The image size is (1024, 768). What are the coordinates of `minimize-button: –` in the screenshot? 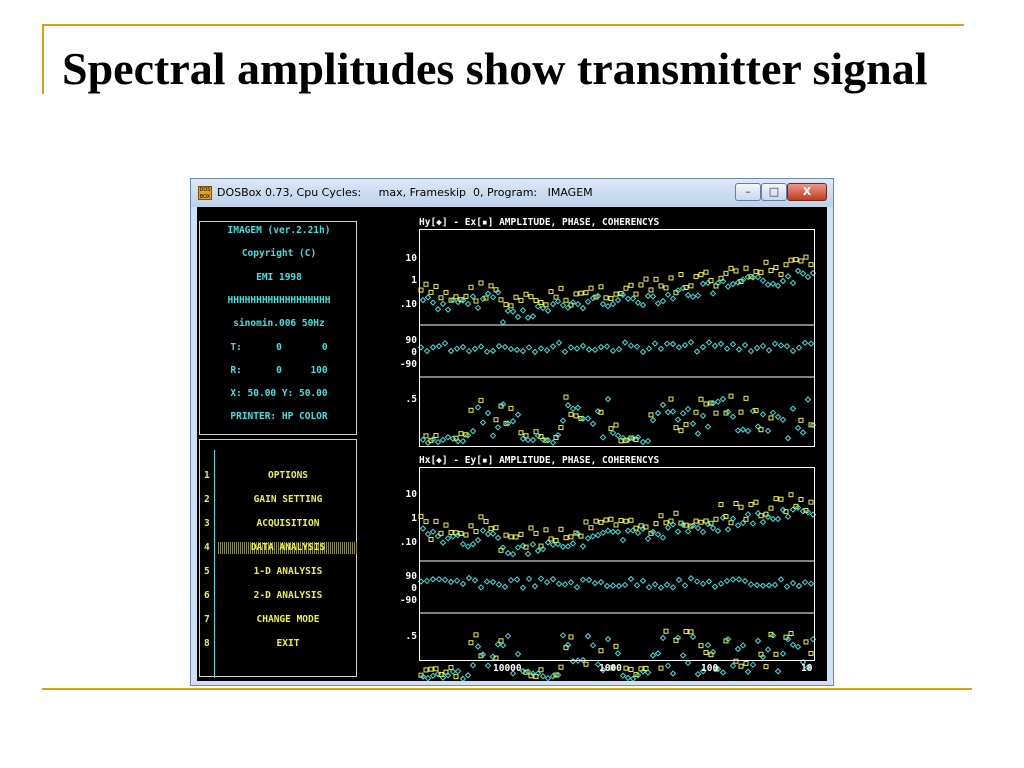 It's located at (748, 192).